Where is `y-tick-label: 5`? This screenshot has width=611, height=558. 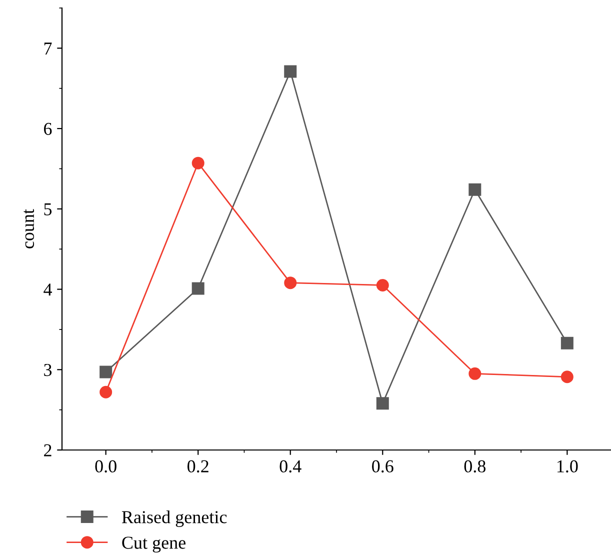
y-tick-label: 5 is located at coordinates (48, 209).